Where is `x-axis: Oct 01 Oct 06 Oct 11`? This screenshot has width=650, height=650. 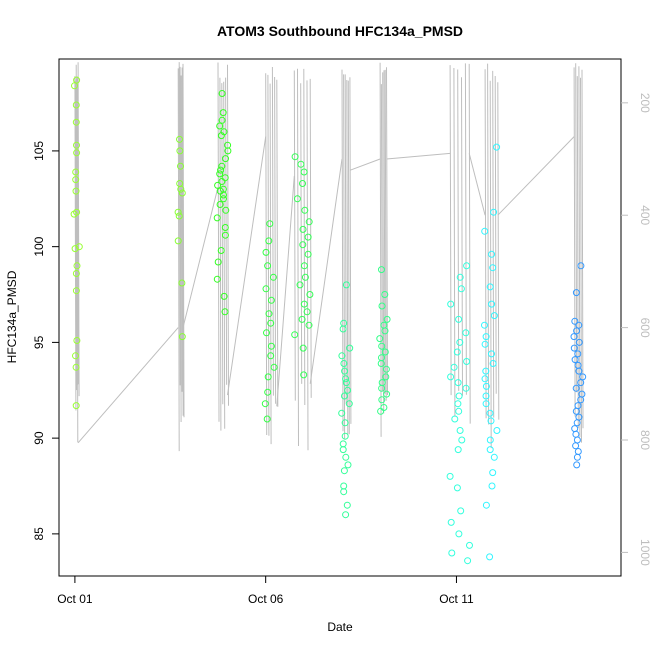 x-axis: Oct 01 Oct 06 Oct 11 is located at coordinates (265, 591).